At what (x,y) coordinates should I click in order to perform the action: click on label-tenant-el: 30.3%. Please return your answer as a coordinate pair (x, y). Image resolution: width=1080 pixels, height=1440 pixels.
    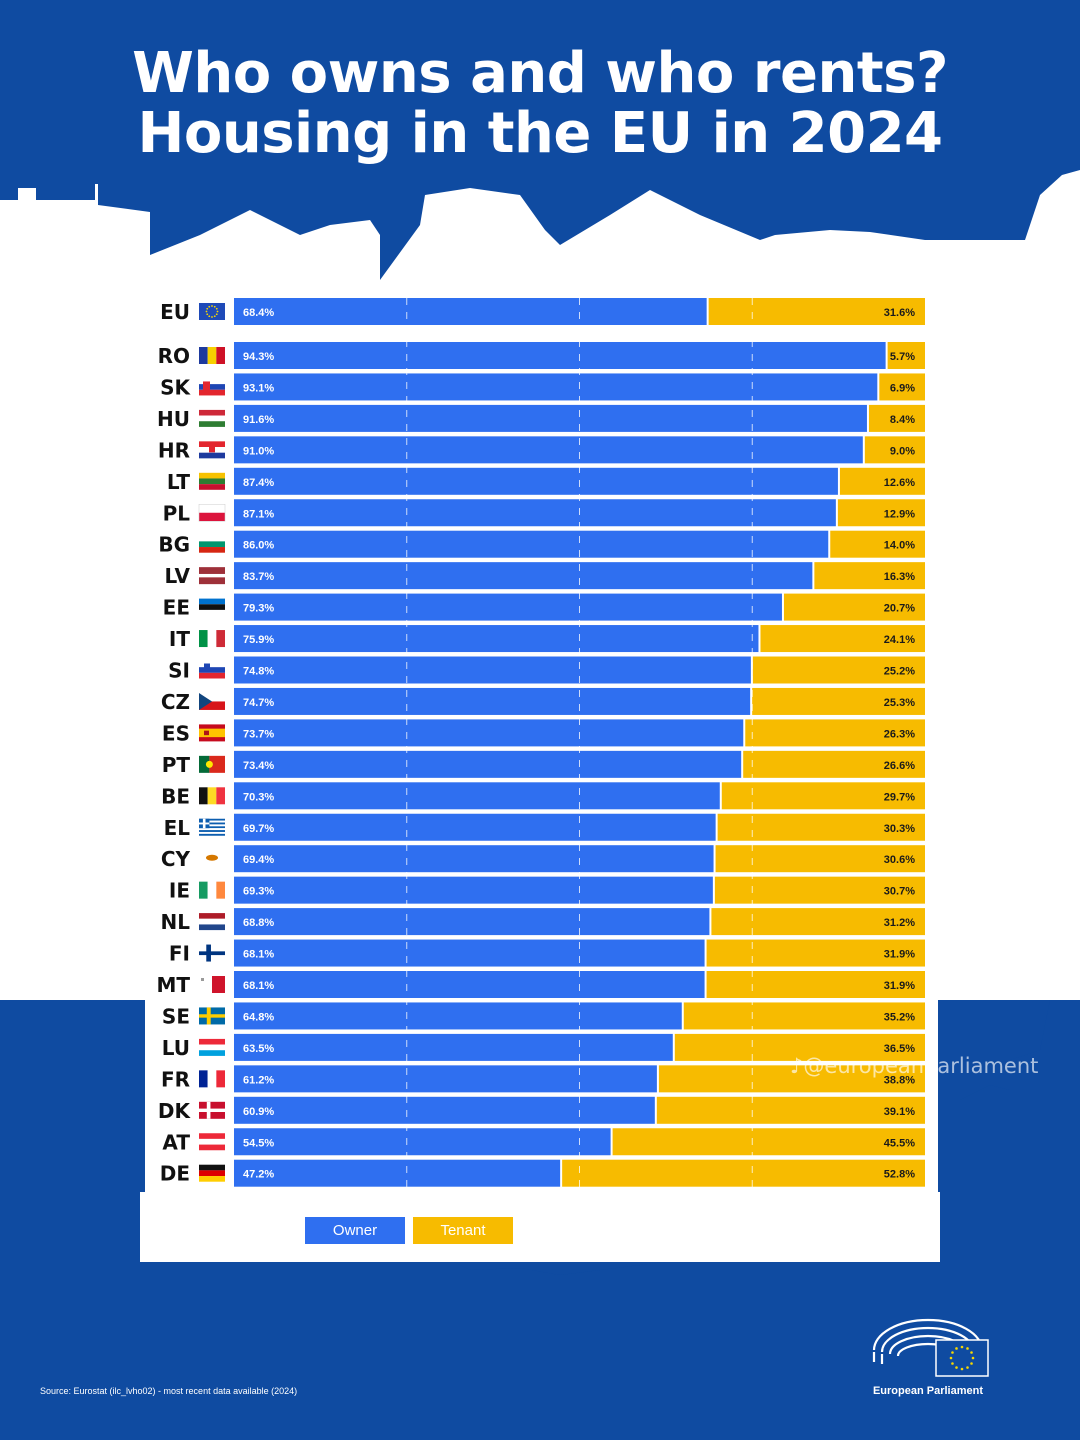
    Looking at the image, I should click on (899, 829).